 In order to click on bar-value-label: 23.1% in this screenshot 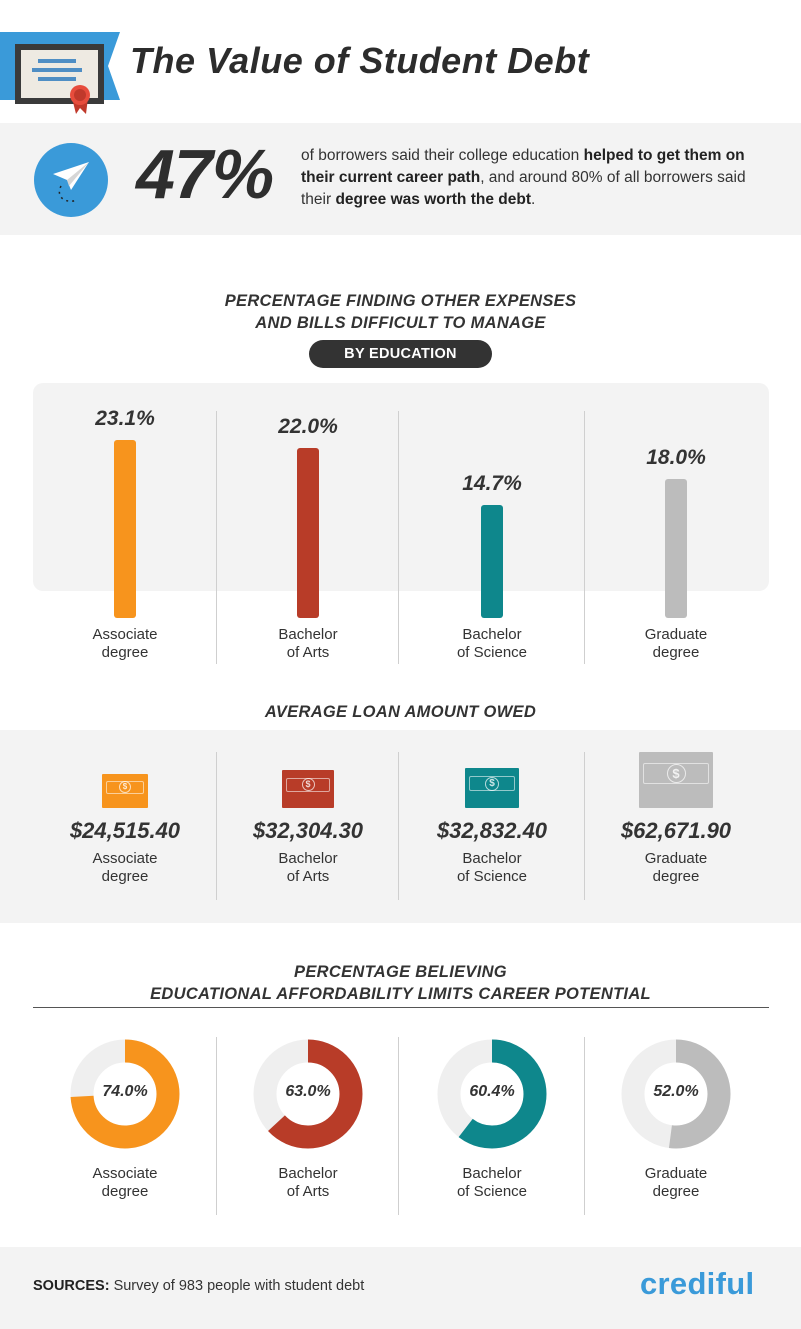, I will do `click(125, 418)`.